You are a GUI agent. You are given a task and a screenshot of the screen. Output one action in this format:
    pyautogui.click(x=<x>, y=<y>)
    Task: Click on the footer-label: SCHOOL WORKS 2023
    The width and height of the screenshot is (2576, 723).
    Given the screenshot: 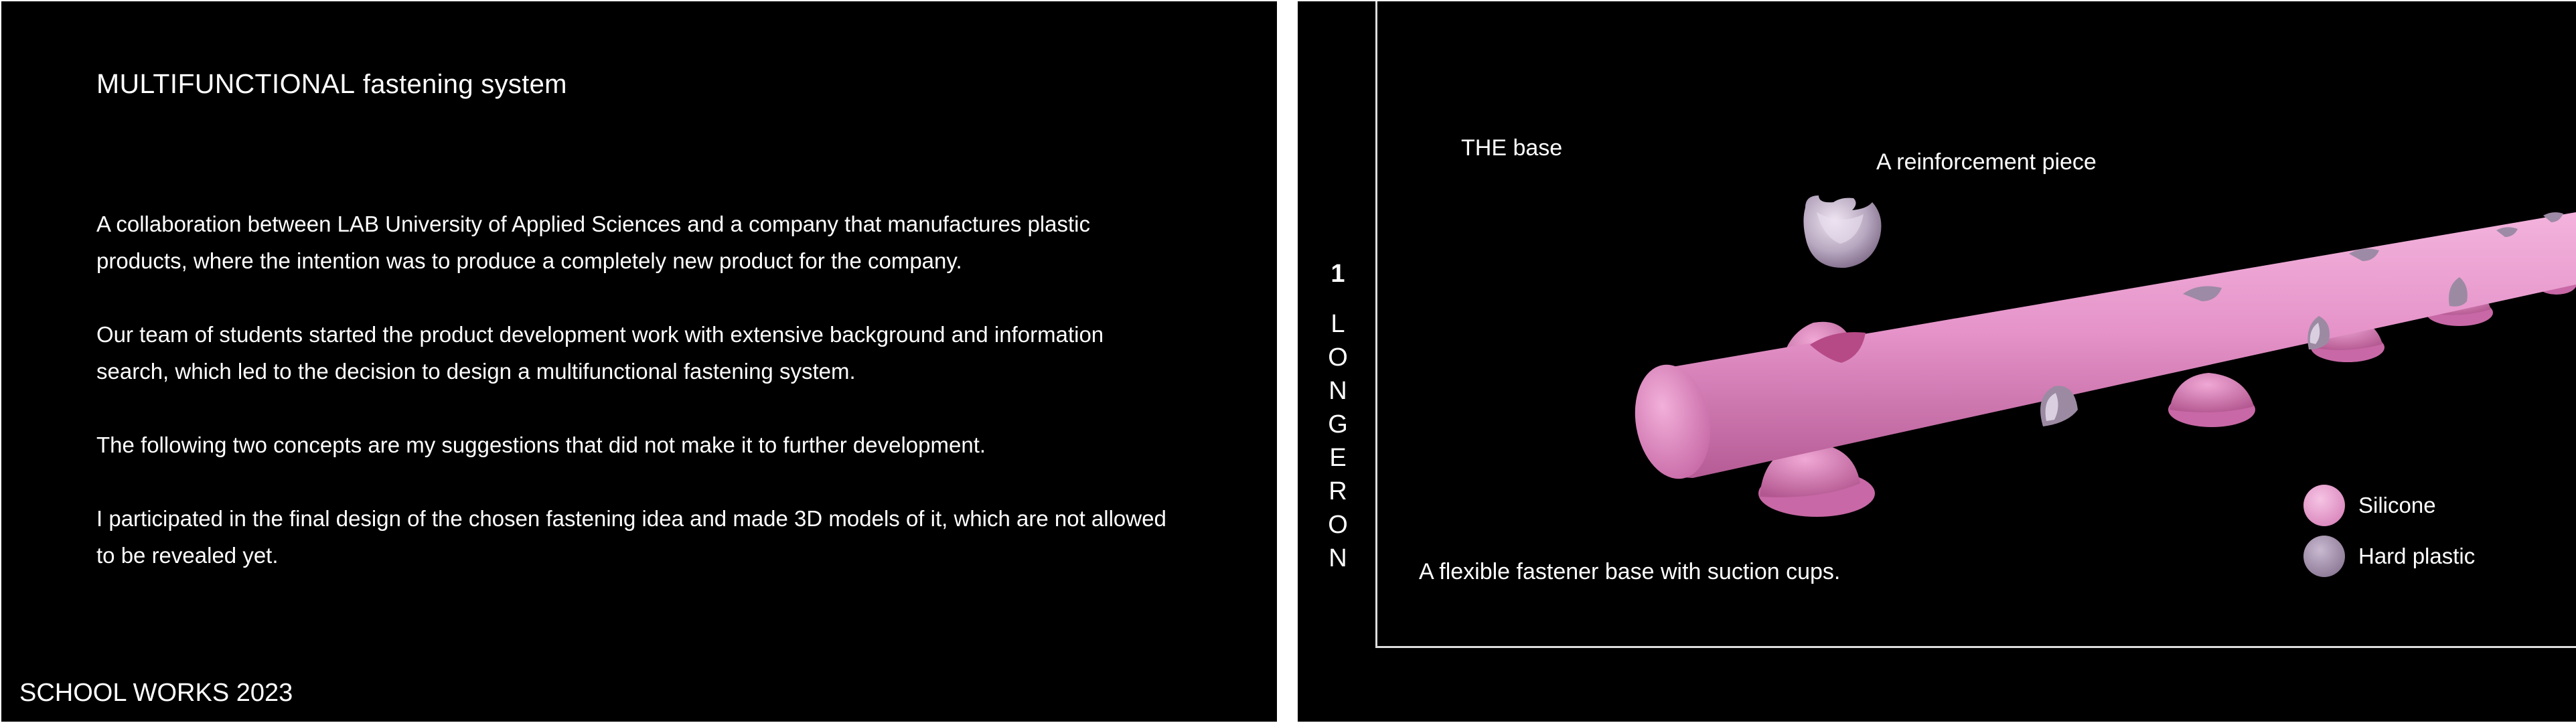 What is the action you would take?
    pyautogui.click(x=156, y=693)
    